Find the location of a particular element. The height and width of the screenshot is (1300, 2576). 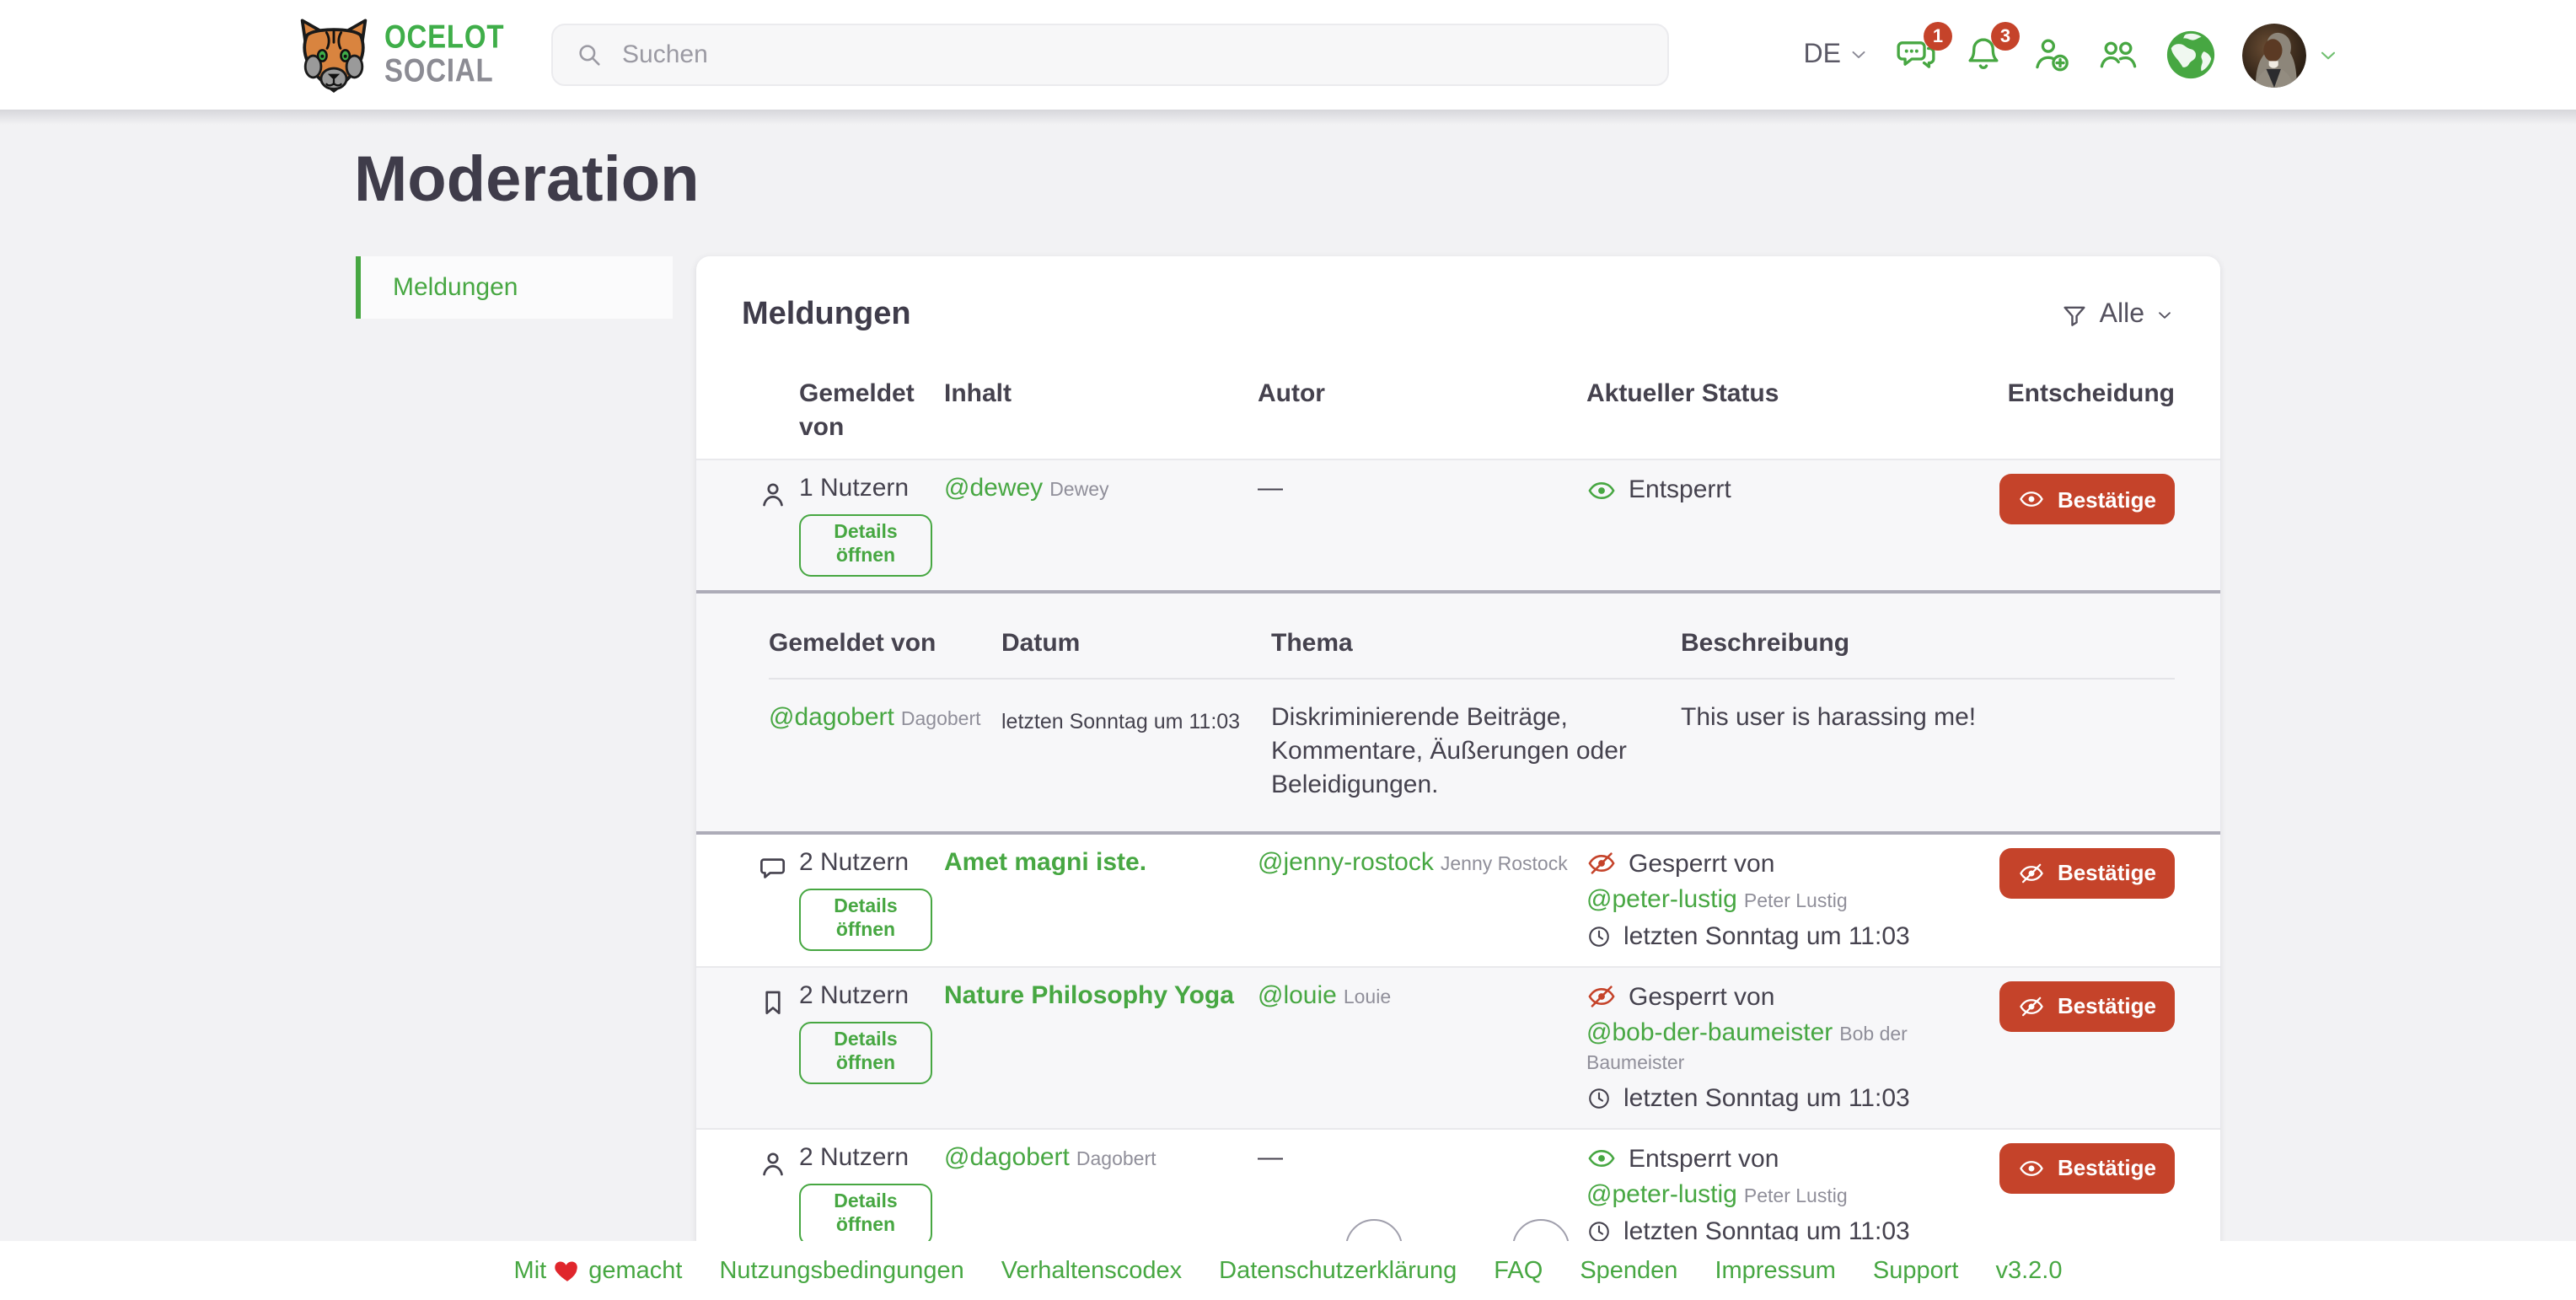

groups-button is located at coordinates (2118, 55).